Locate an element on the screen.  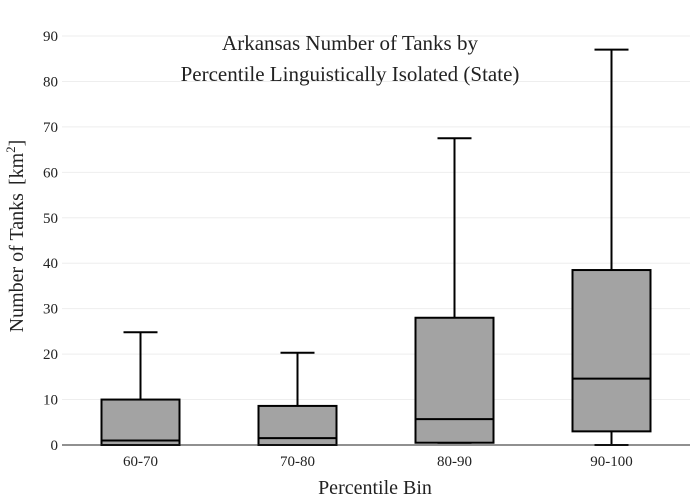
y-tick-label: 40 is located at coordinates (50, 264).